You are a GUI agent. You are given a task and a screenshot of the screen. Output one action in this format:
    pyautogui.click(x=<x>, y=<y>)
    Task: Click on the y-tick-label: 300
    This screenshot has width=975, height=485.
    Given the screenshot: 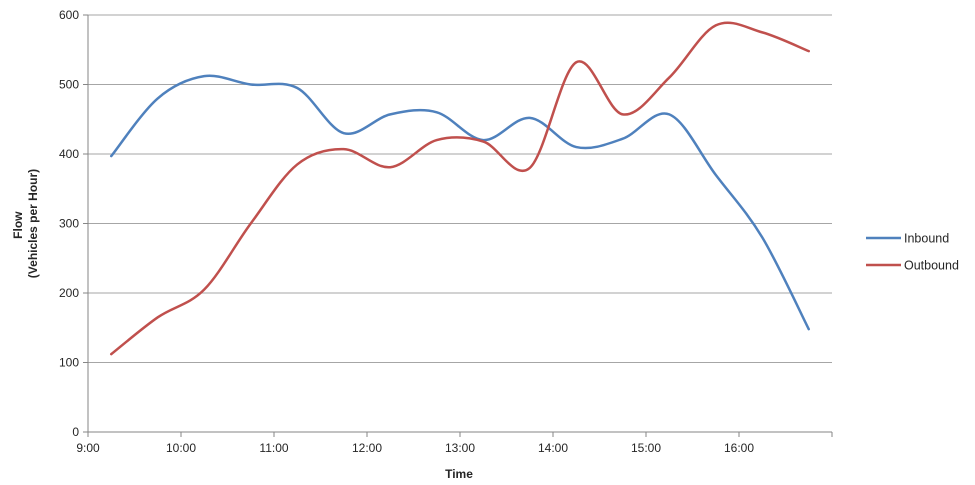 What is the action you would take?
    pyautogui.click(x=69, y=224)
    